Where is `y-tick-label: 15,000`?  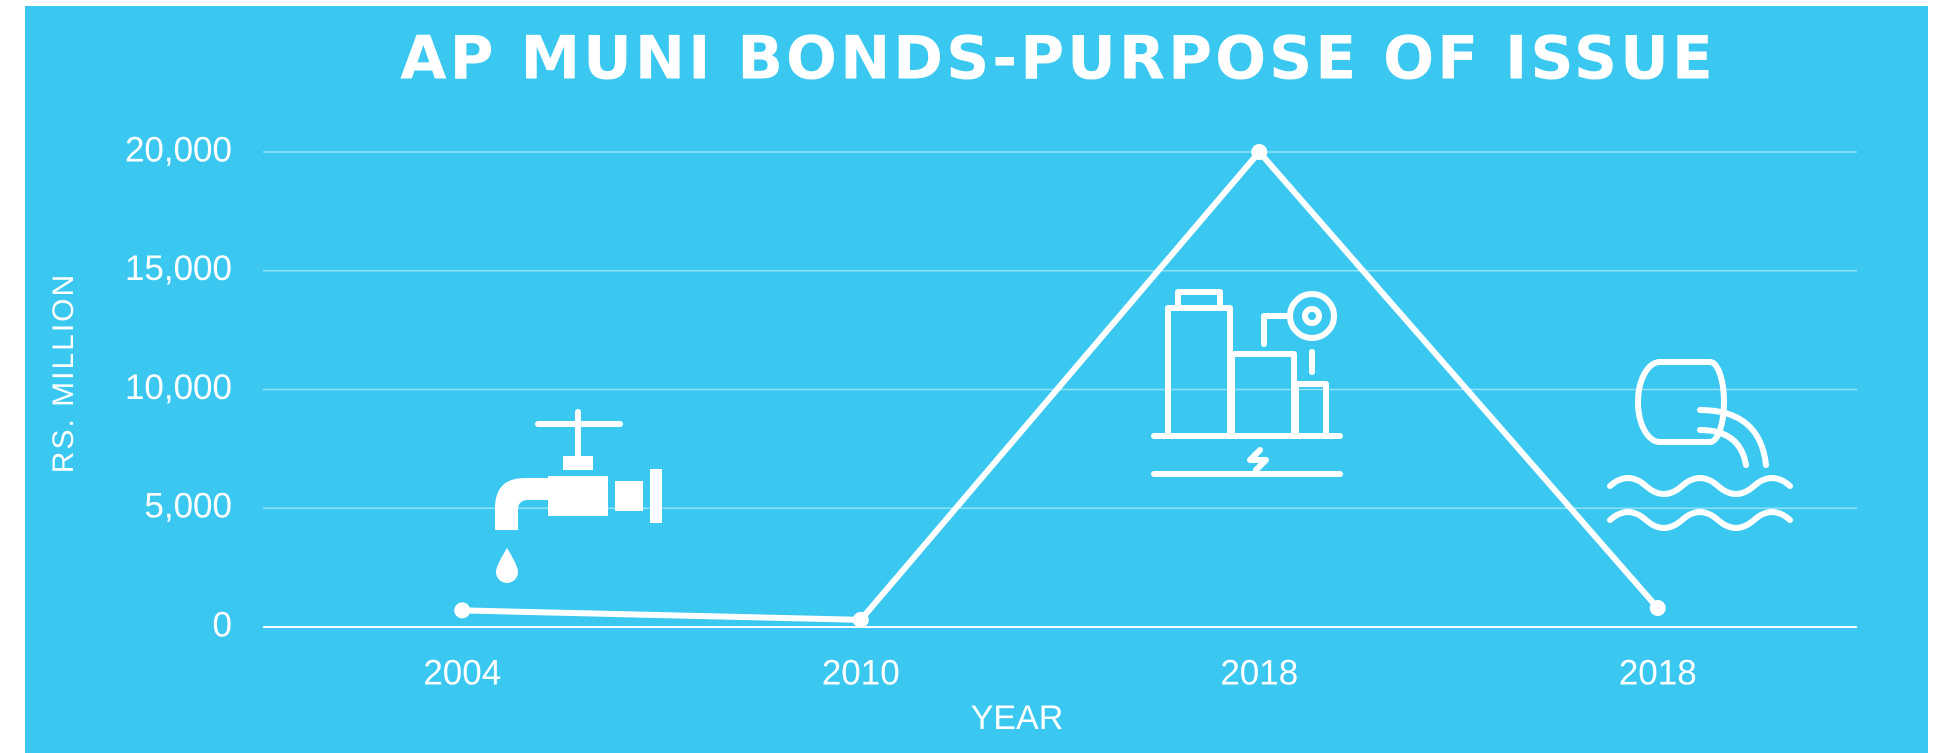 y-tick-label: 15,000 is located at coordinates (178, 268).